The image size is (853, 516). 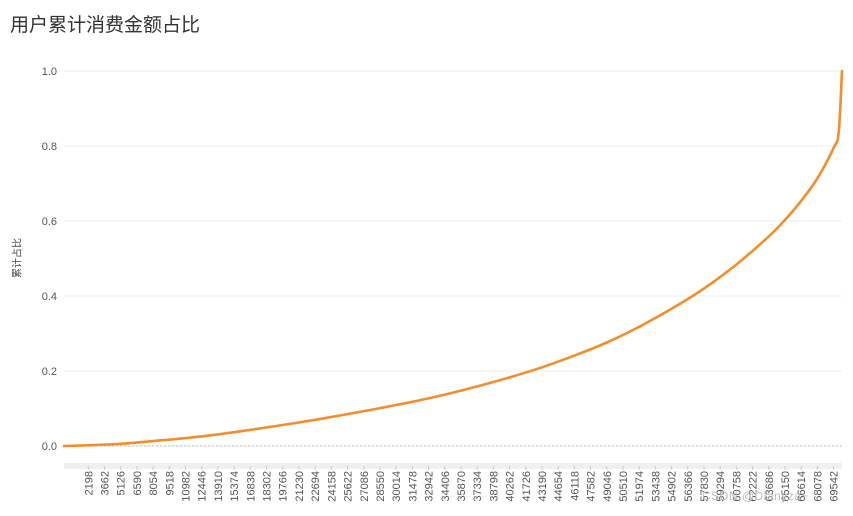 What do you see at coordinates (49, 297) in the screenshot?
I see `y-tick-label: 0.4` at bounding box center [49, 297].